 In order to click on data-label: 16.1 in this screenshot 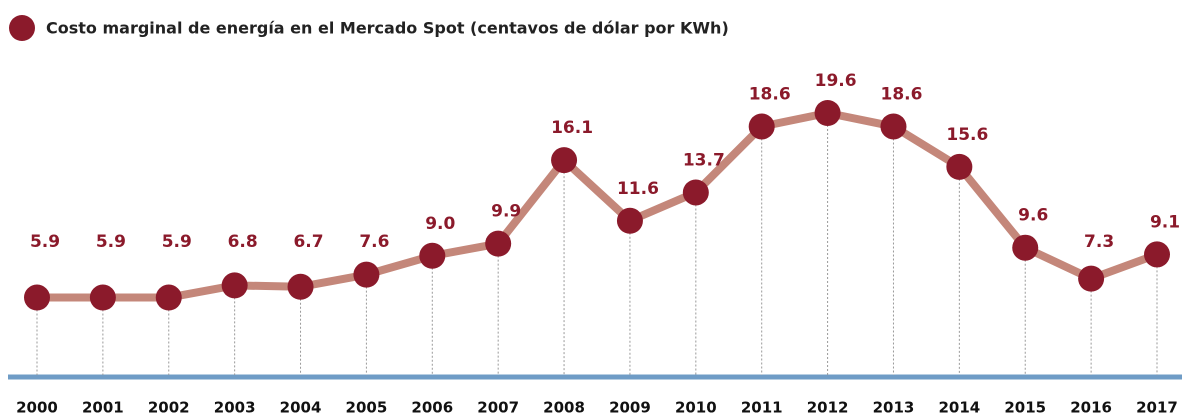, I will do `click(572, 128)`.